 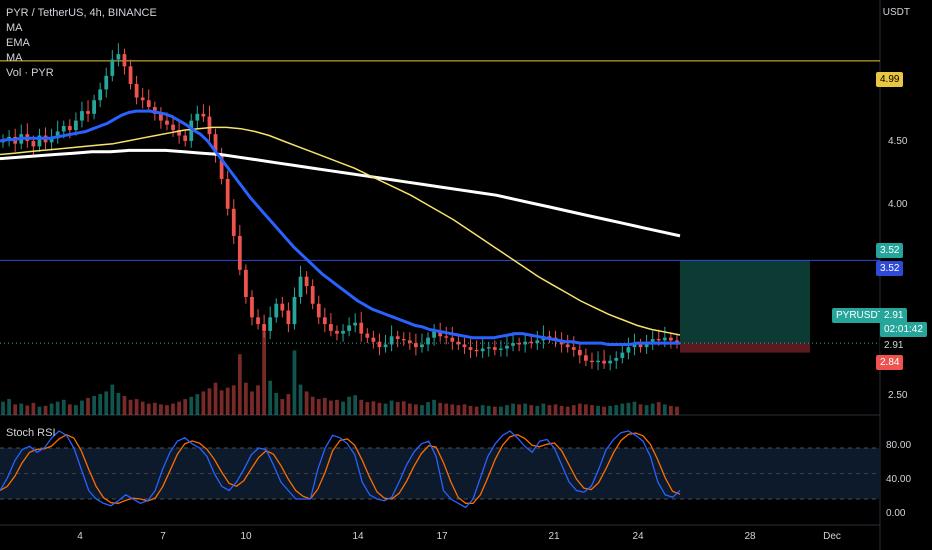 I want to click on stoch-rsi-d-line, so click(x=340, y=468).